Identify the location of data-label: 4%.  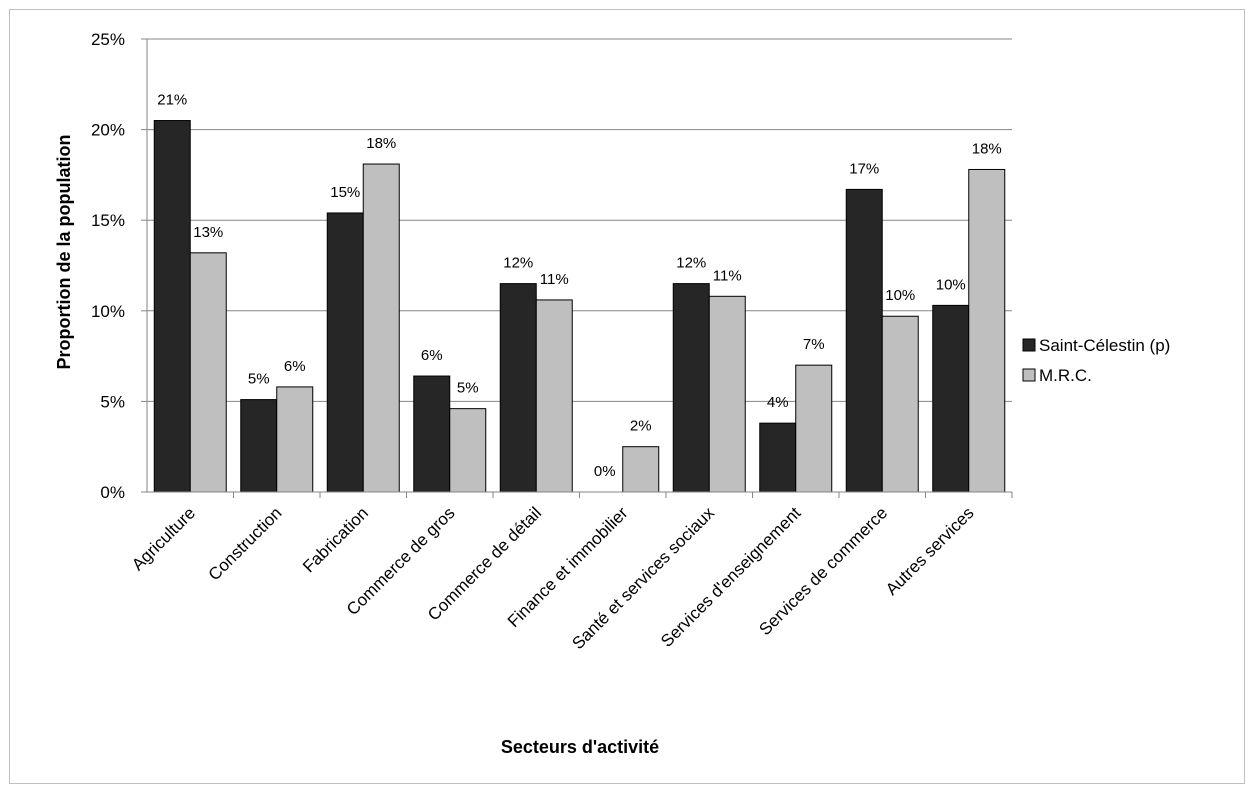
(778, 402).